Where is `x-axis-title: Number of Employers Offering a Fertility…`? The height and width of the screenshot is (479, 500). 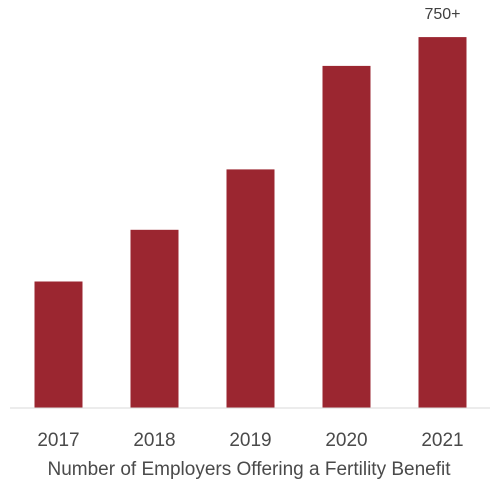
x-axis-title: Number of Employers Offering a Fertility… is located at coordinates (249, 469).